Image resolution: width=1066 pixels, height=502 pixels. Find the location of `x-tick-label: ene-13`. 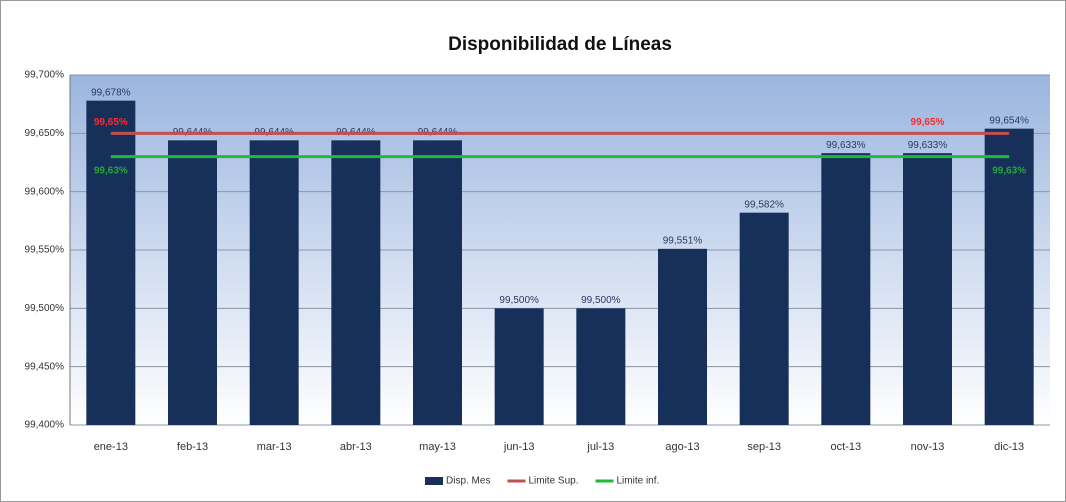

x-tick-label: ene-13 is located at coordinates (111, 447).